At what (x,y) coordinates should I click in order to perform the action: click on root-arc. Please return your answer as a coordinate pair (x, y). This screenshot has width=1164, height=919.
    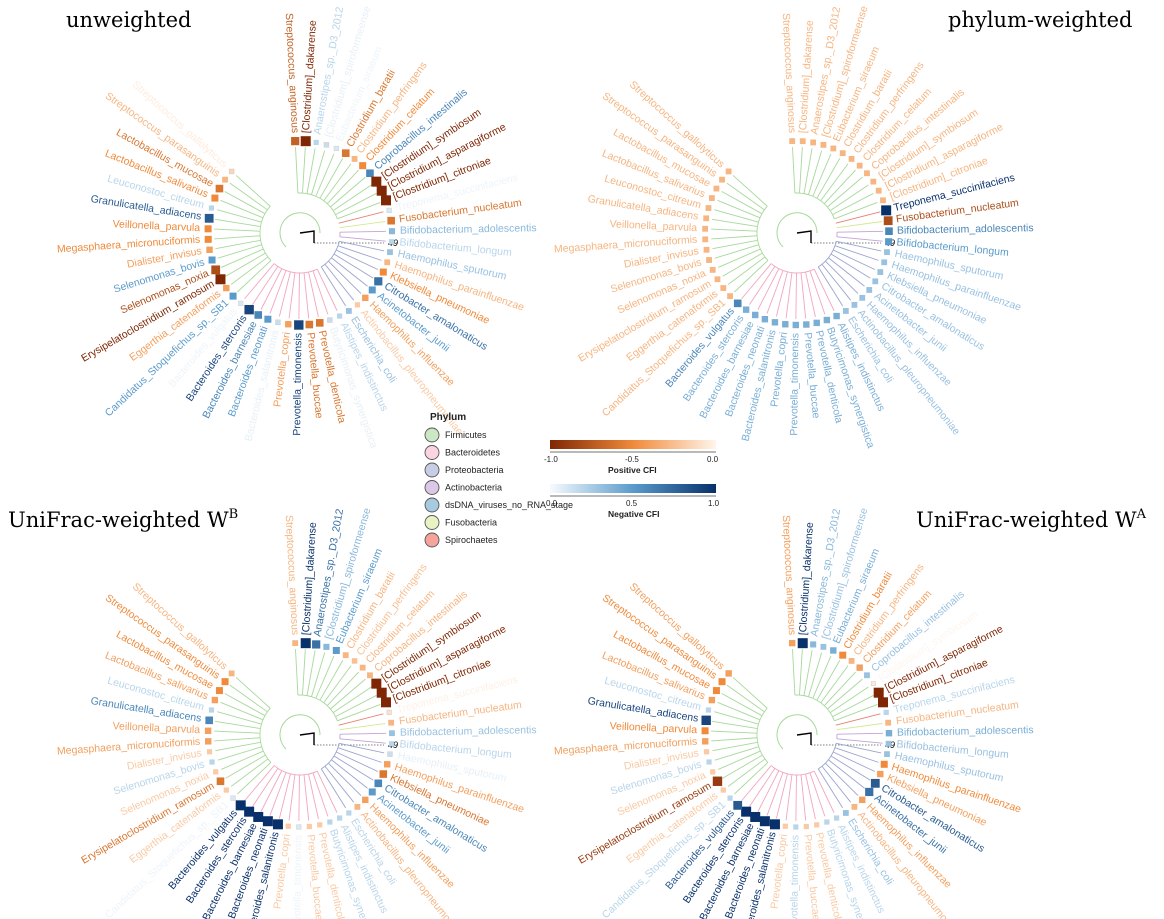
    Looking at the image, I should click on (300, 230).